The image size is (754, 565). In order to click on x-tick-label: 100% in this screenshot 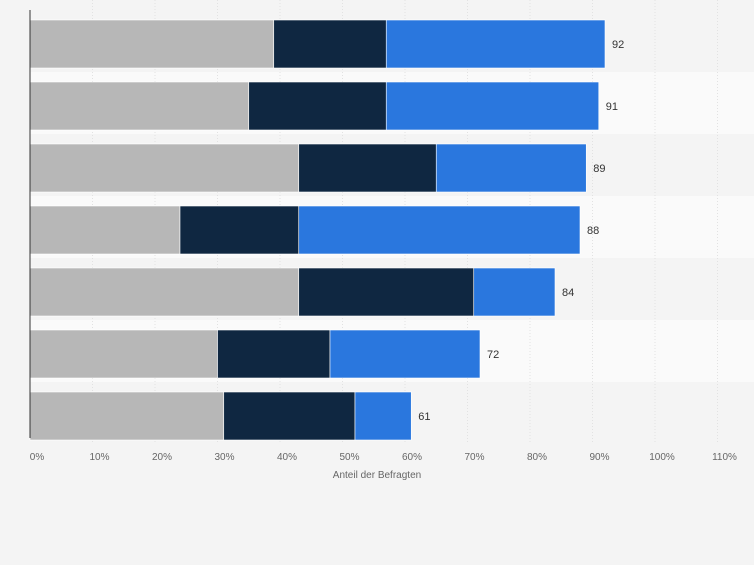, I will do `click(662, 457)`.